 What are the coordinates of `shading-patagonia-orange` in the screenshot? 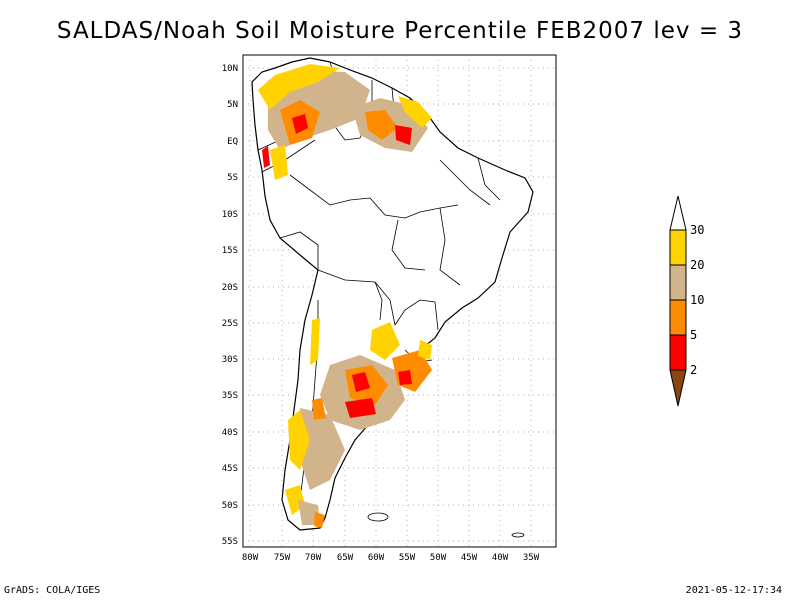 It's located at (319, 409).